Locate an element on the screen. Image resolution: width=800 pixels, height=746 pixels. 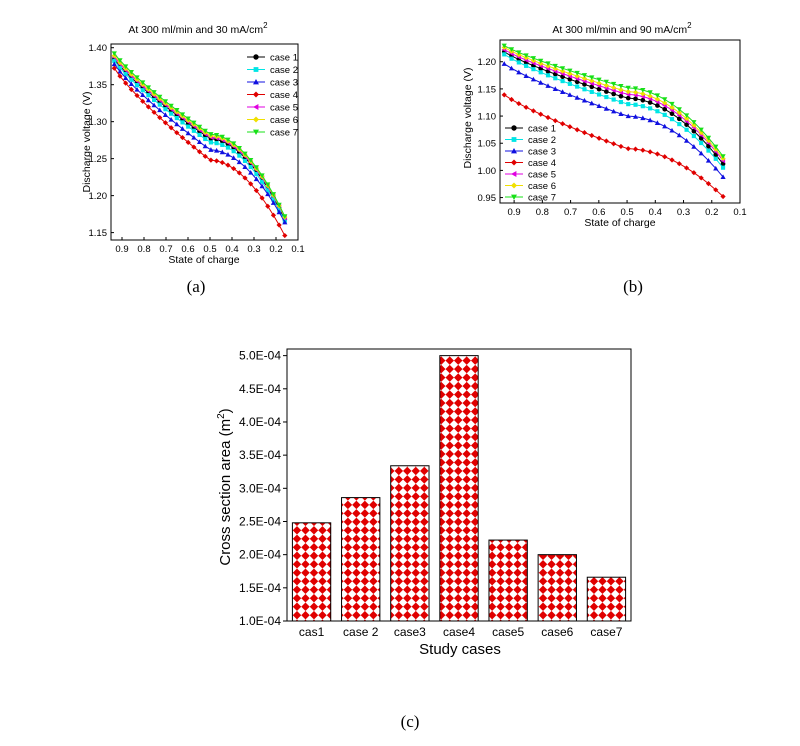
caption-a: (a) is located at coordinates (196, 286).